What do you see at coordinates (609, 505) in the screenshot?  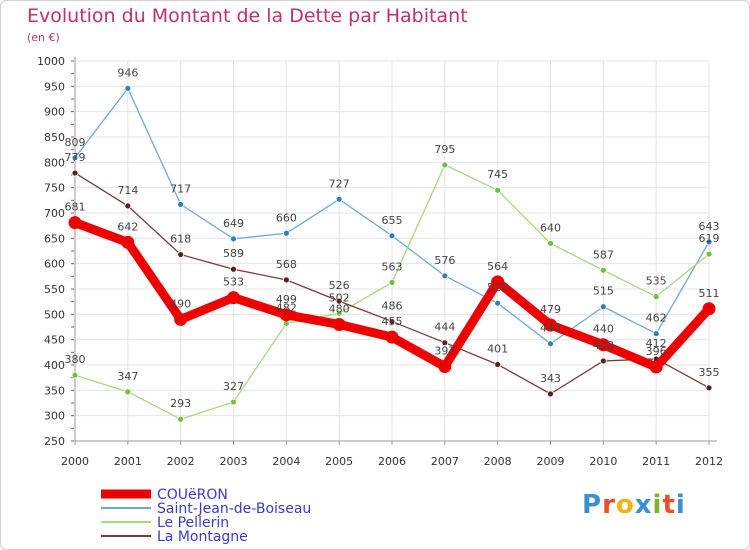 I see `logo-letter: r` at bounding box center [609, 505].